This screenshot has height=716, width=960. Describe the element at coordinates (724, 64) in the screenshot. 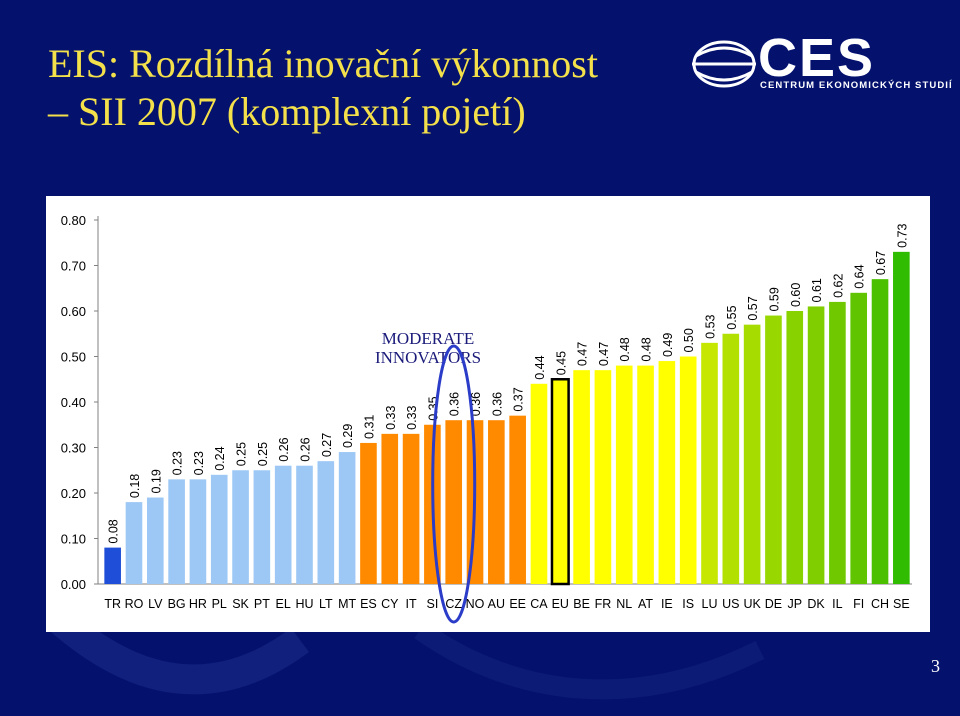

I see `globe-swoosh-icon` at that location.